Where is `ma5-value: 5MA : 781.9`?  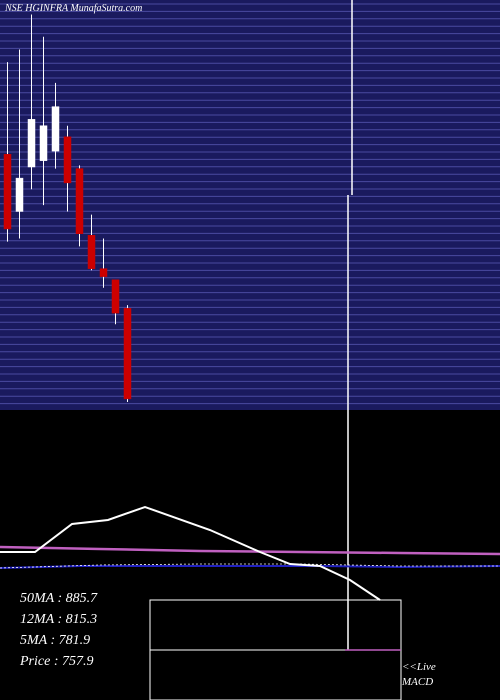 ma5-value: 5MA : 781.9 is located at coordinates (55, 640).